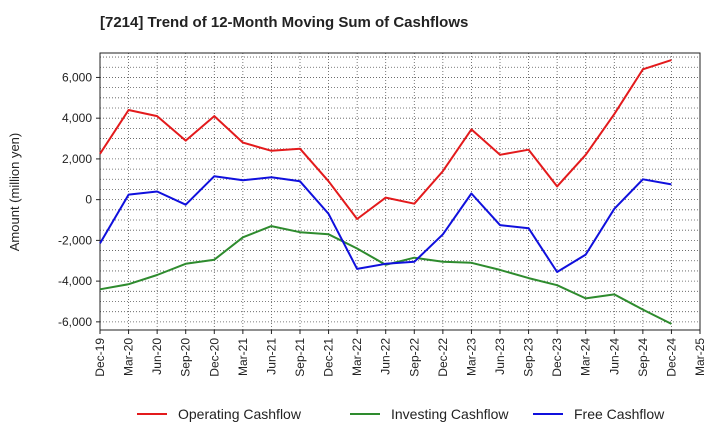 This screenshot has height=440, width=720. I want to click on x-tick-label: Jun-22, so click(386, 356).